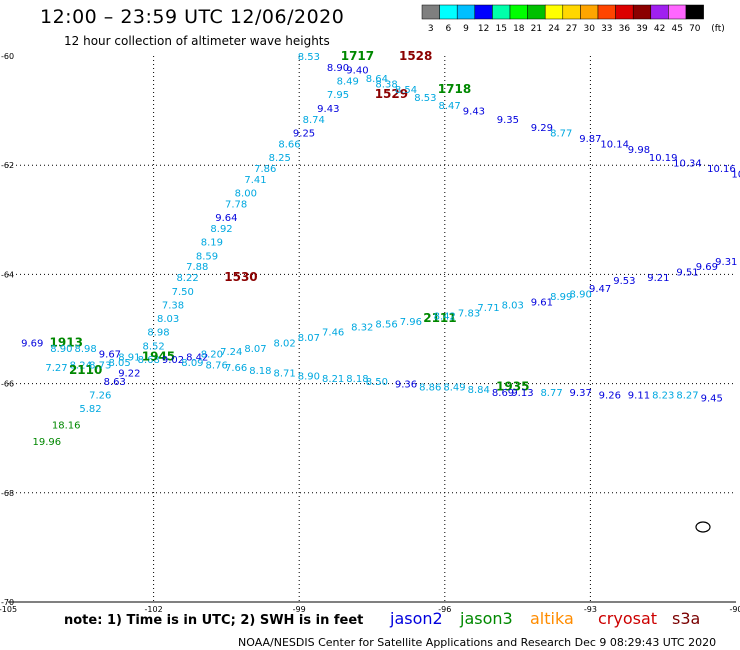 Image resolution: width=740 pixels, height=650 pixels. Describe the element at coordinates (221, 229) in the screenshot. I see `wave-height-value: 8.92` at that location.